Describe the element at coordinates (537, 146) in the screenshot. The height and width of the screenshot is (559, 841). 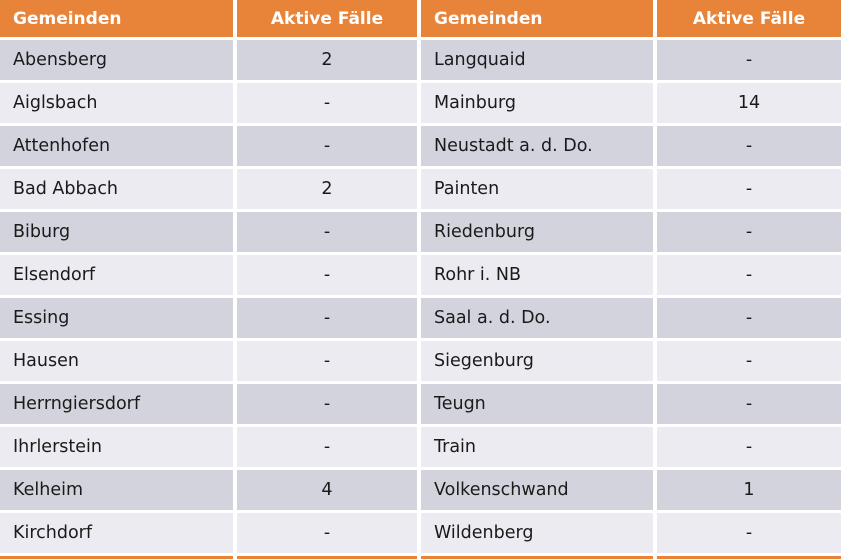
I see `gemeinde-name-cell: Neustadt a. d. Do.` at that location.